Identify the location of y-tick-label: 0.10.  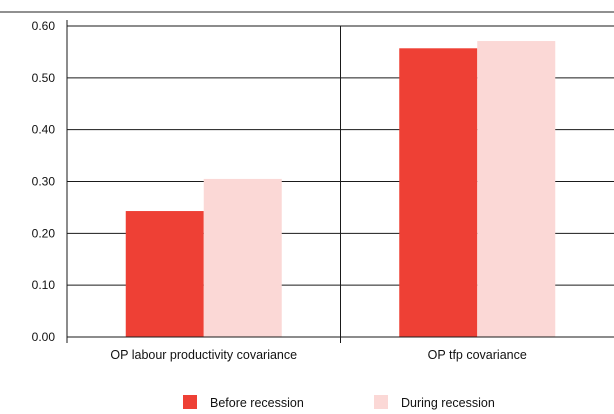
(44, 285).